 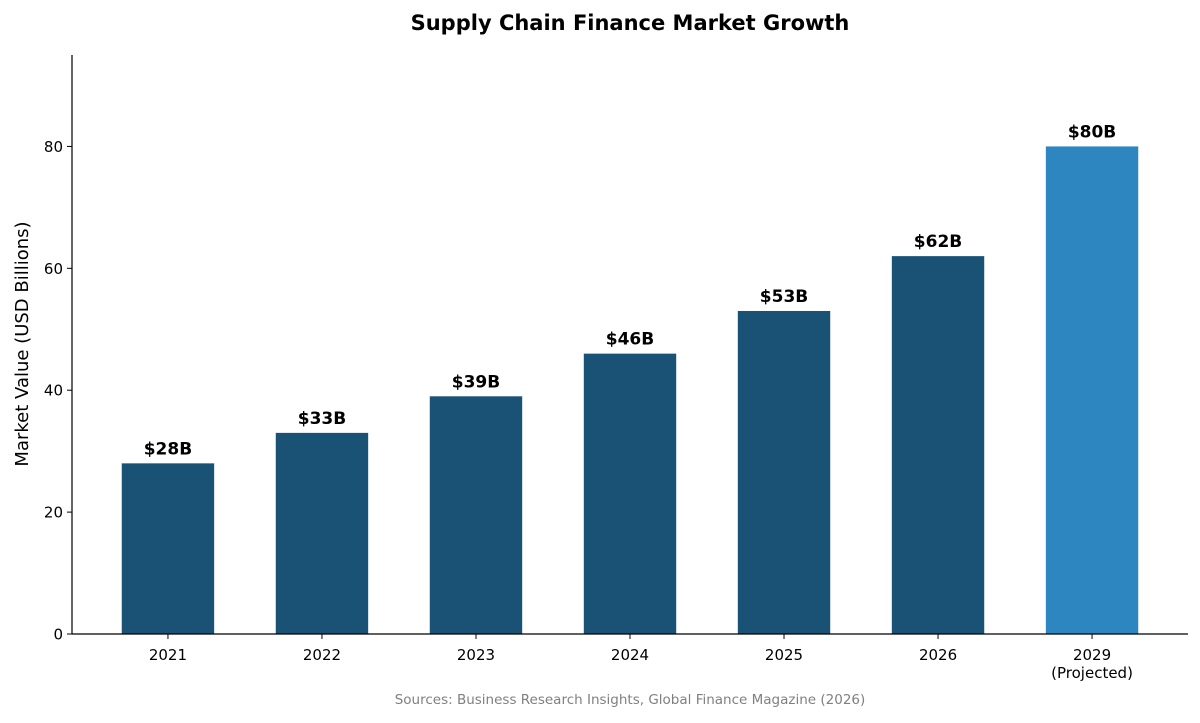 I want to click on data-label: $62B, so click(x=938, y=242).